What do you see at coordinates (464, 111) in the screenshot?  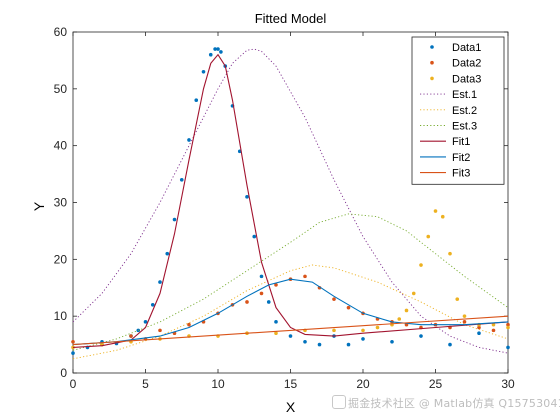 I see `legend-label-est-2: Est.2` at bounding box center [464, 111].